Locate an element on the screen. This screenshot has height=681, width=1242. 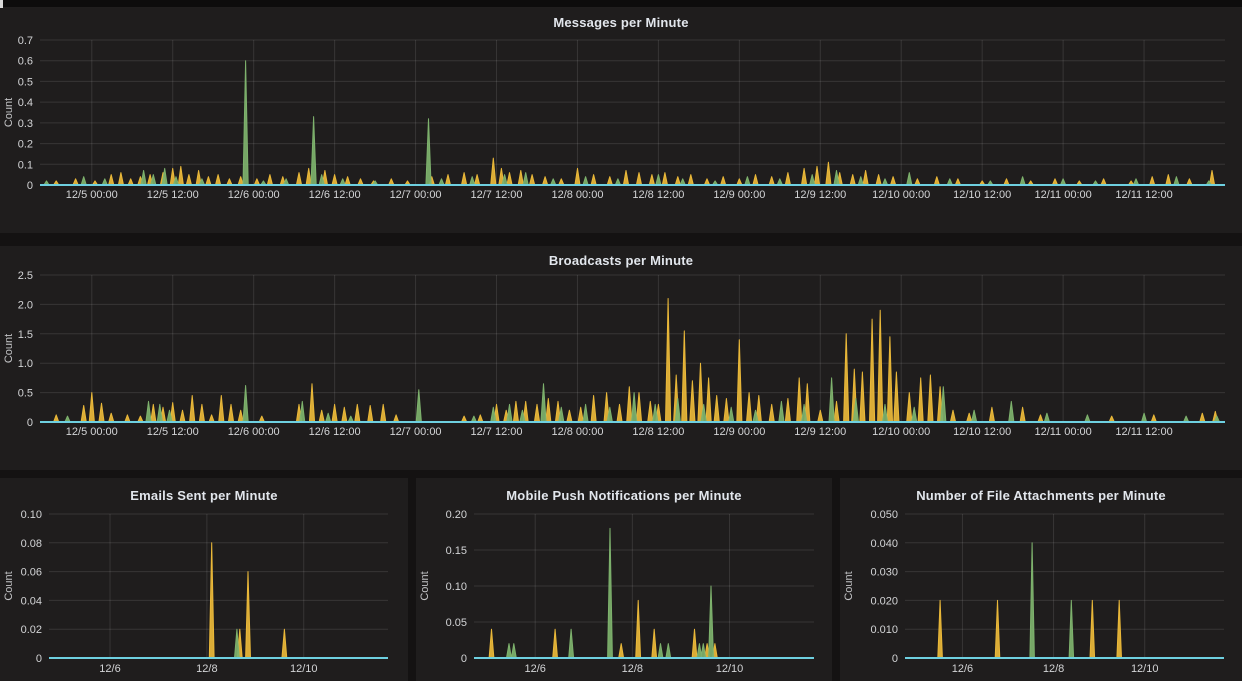
panel-title-file-attachments: Number of File Attachments per Minute is located at coordinates (1041, 495).